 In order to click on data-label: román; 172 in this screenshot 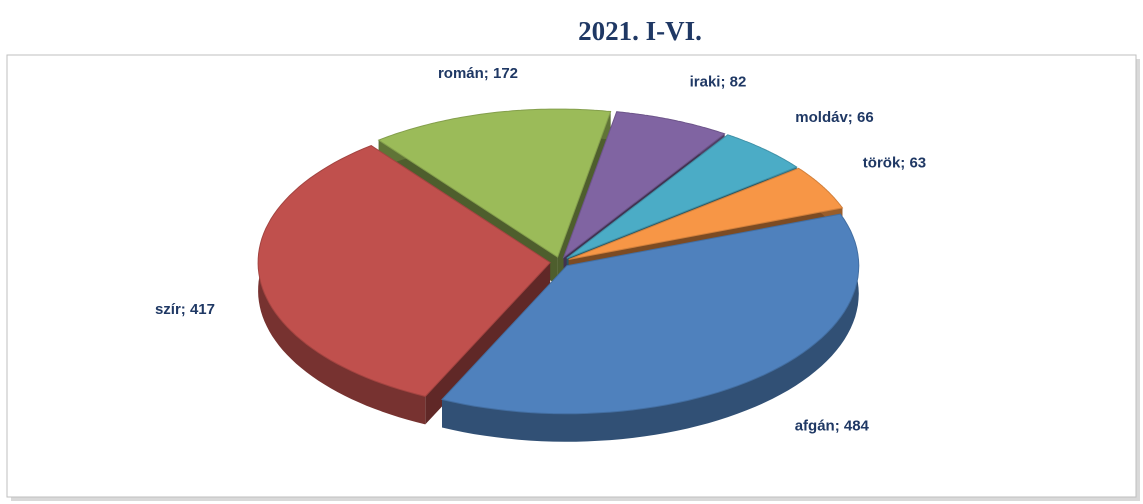, I will do `click(478, 73)`.